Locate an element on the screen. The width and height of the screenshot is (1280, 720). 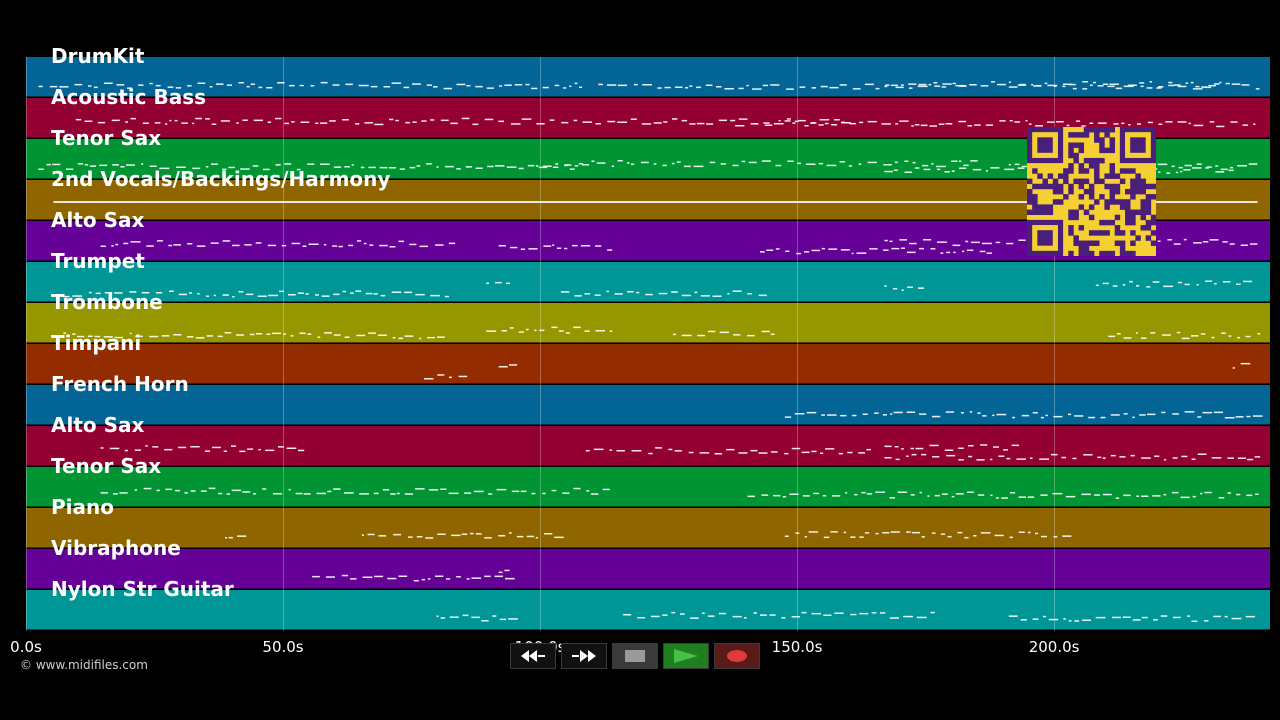
record-button is located at coordinates (737, 656).